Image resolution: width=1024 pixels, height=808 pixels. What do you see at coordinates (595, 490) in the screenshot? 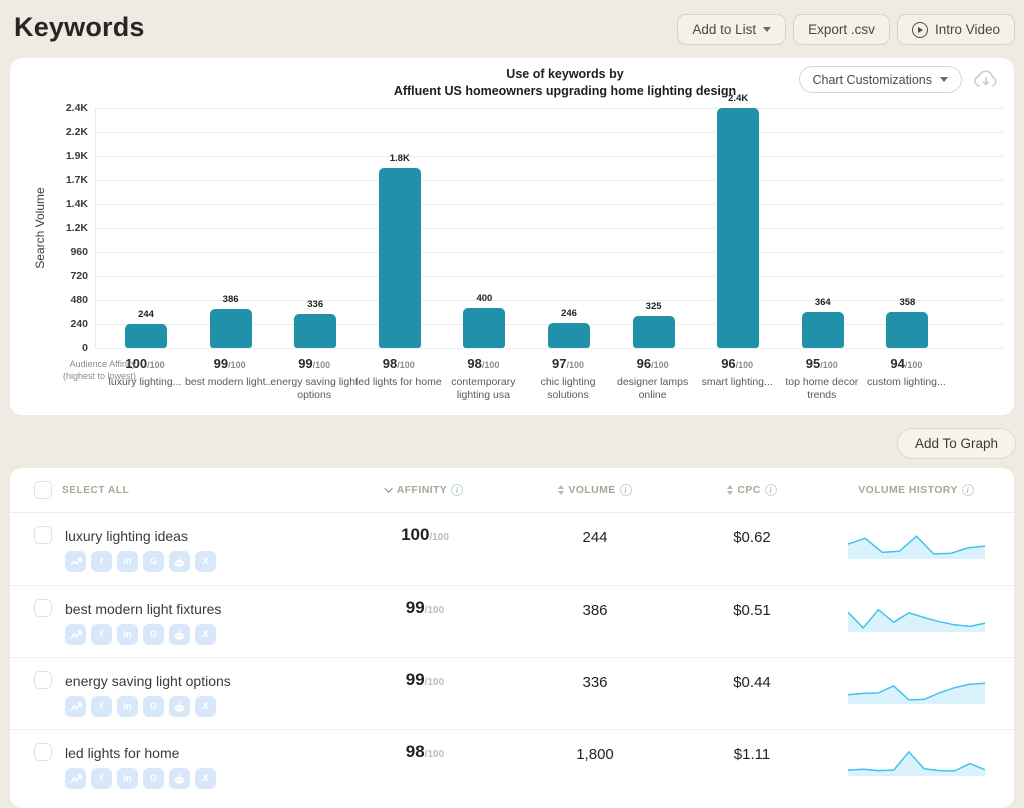
I see `column-header-volume: VOLUME i` at bounding box center [595, 490].